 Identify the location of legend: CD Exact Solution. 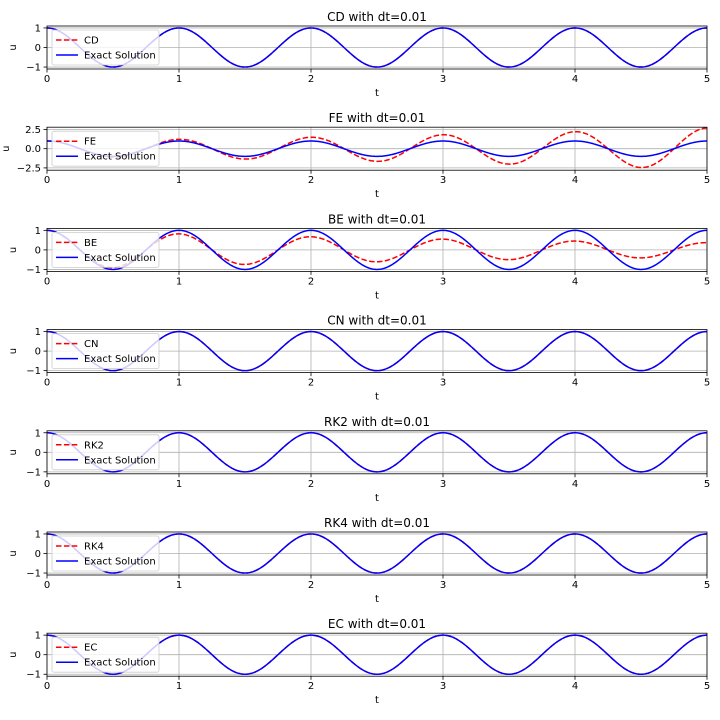
(105, 47).